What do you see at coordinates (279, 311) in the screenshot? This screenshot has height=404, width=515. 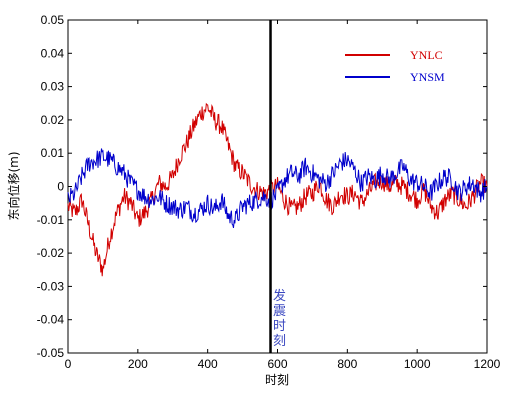 I see `event-annotation-char: 震` at bounding box center [279, 311].